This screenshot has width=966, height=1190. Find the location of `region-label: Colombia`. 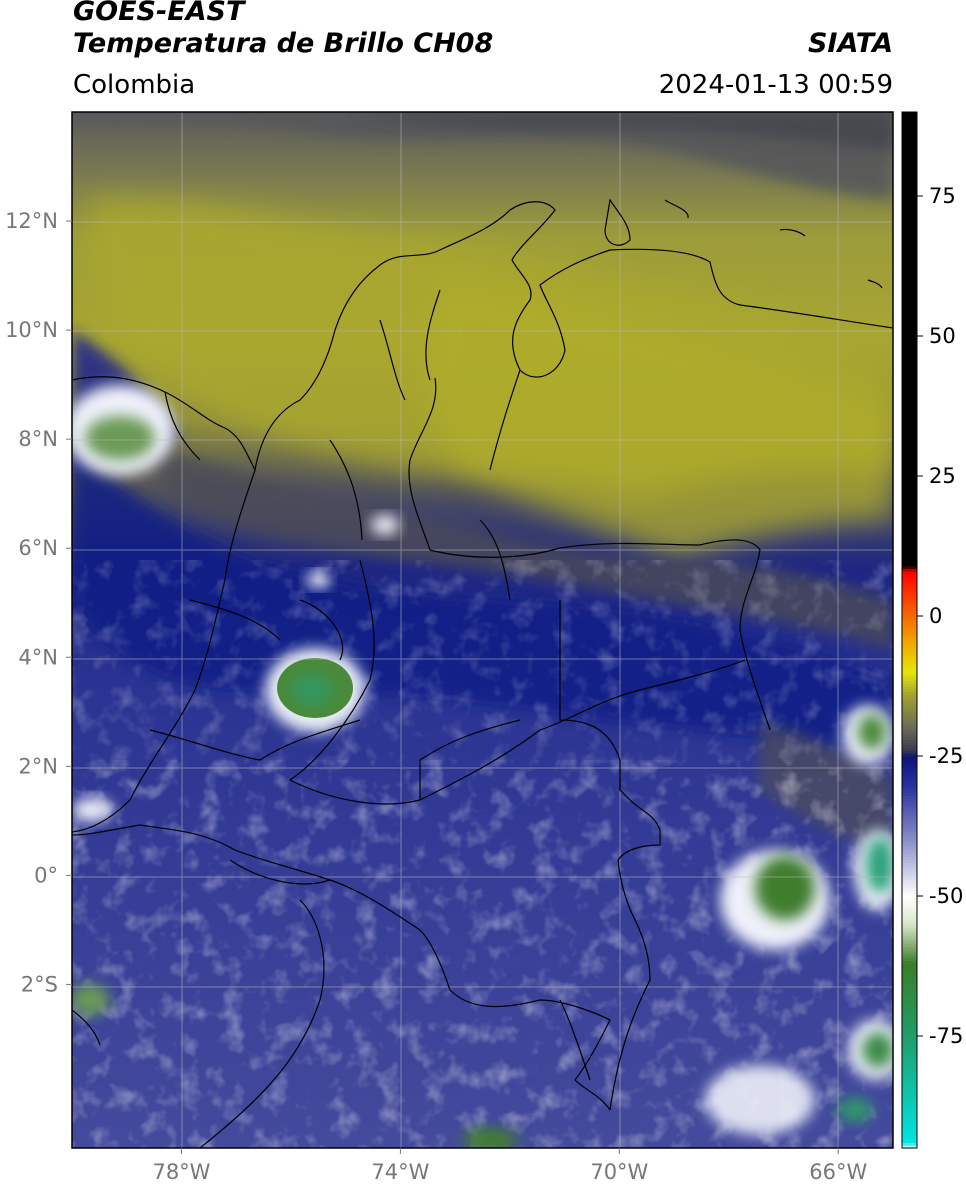

region-label: Colombia is located at coordinates (134, 85).